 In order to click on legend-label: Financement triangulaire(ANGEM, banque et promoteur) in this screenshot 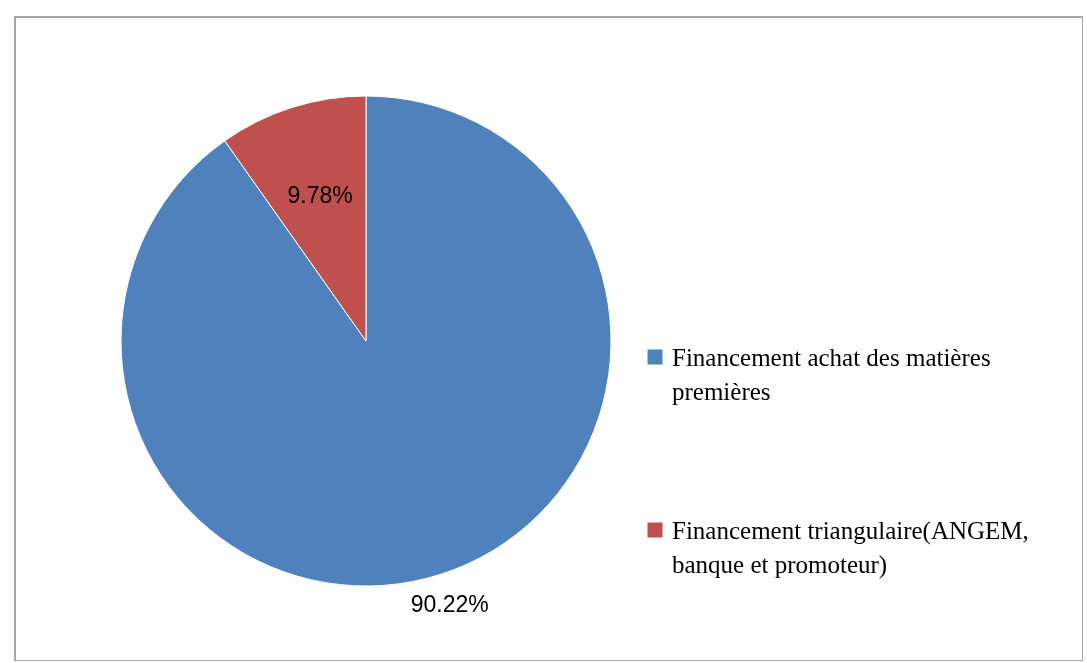, I will do `click(850, 548)`.